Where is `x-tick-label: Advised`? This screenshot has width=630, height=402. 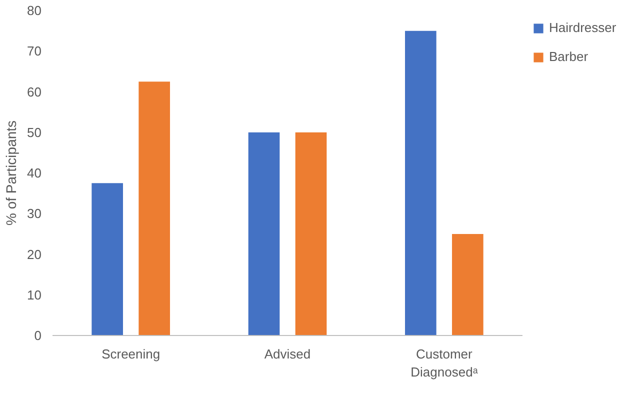
x-tick-label: Advised is located at coordinates (287, 354).